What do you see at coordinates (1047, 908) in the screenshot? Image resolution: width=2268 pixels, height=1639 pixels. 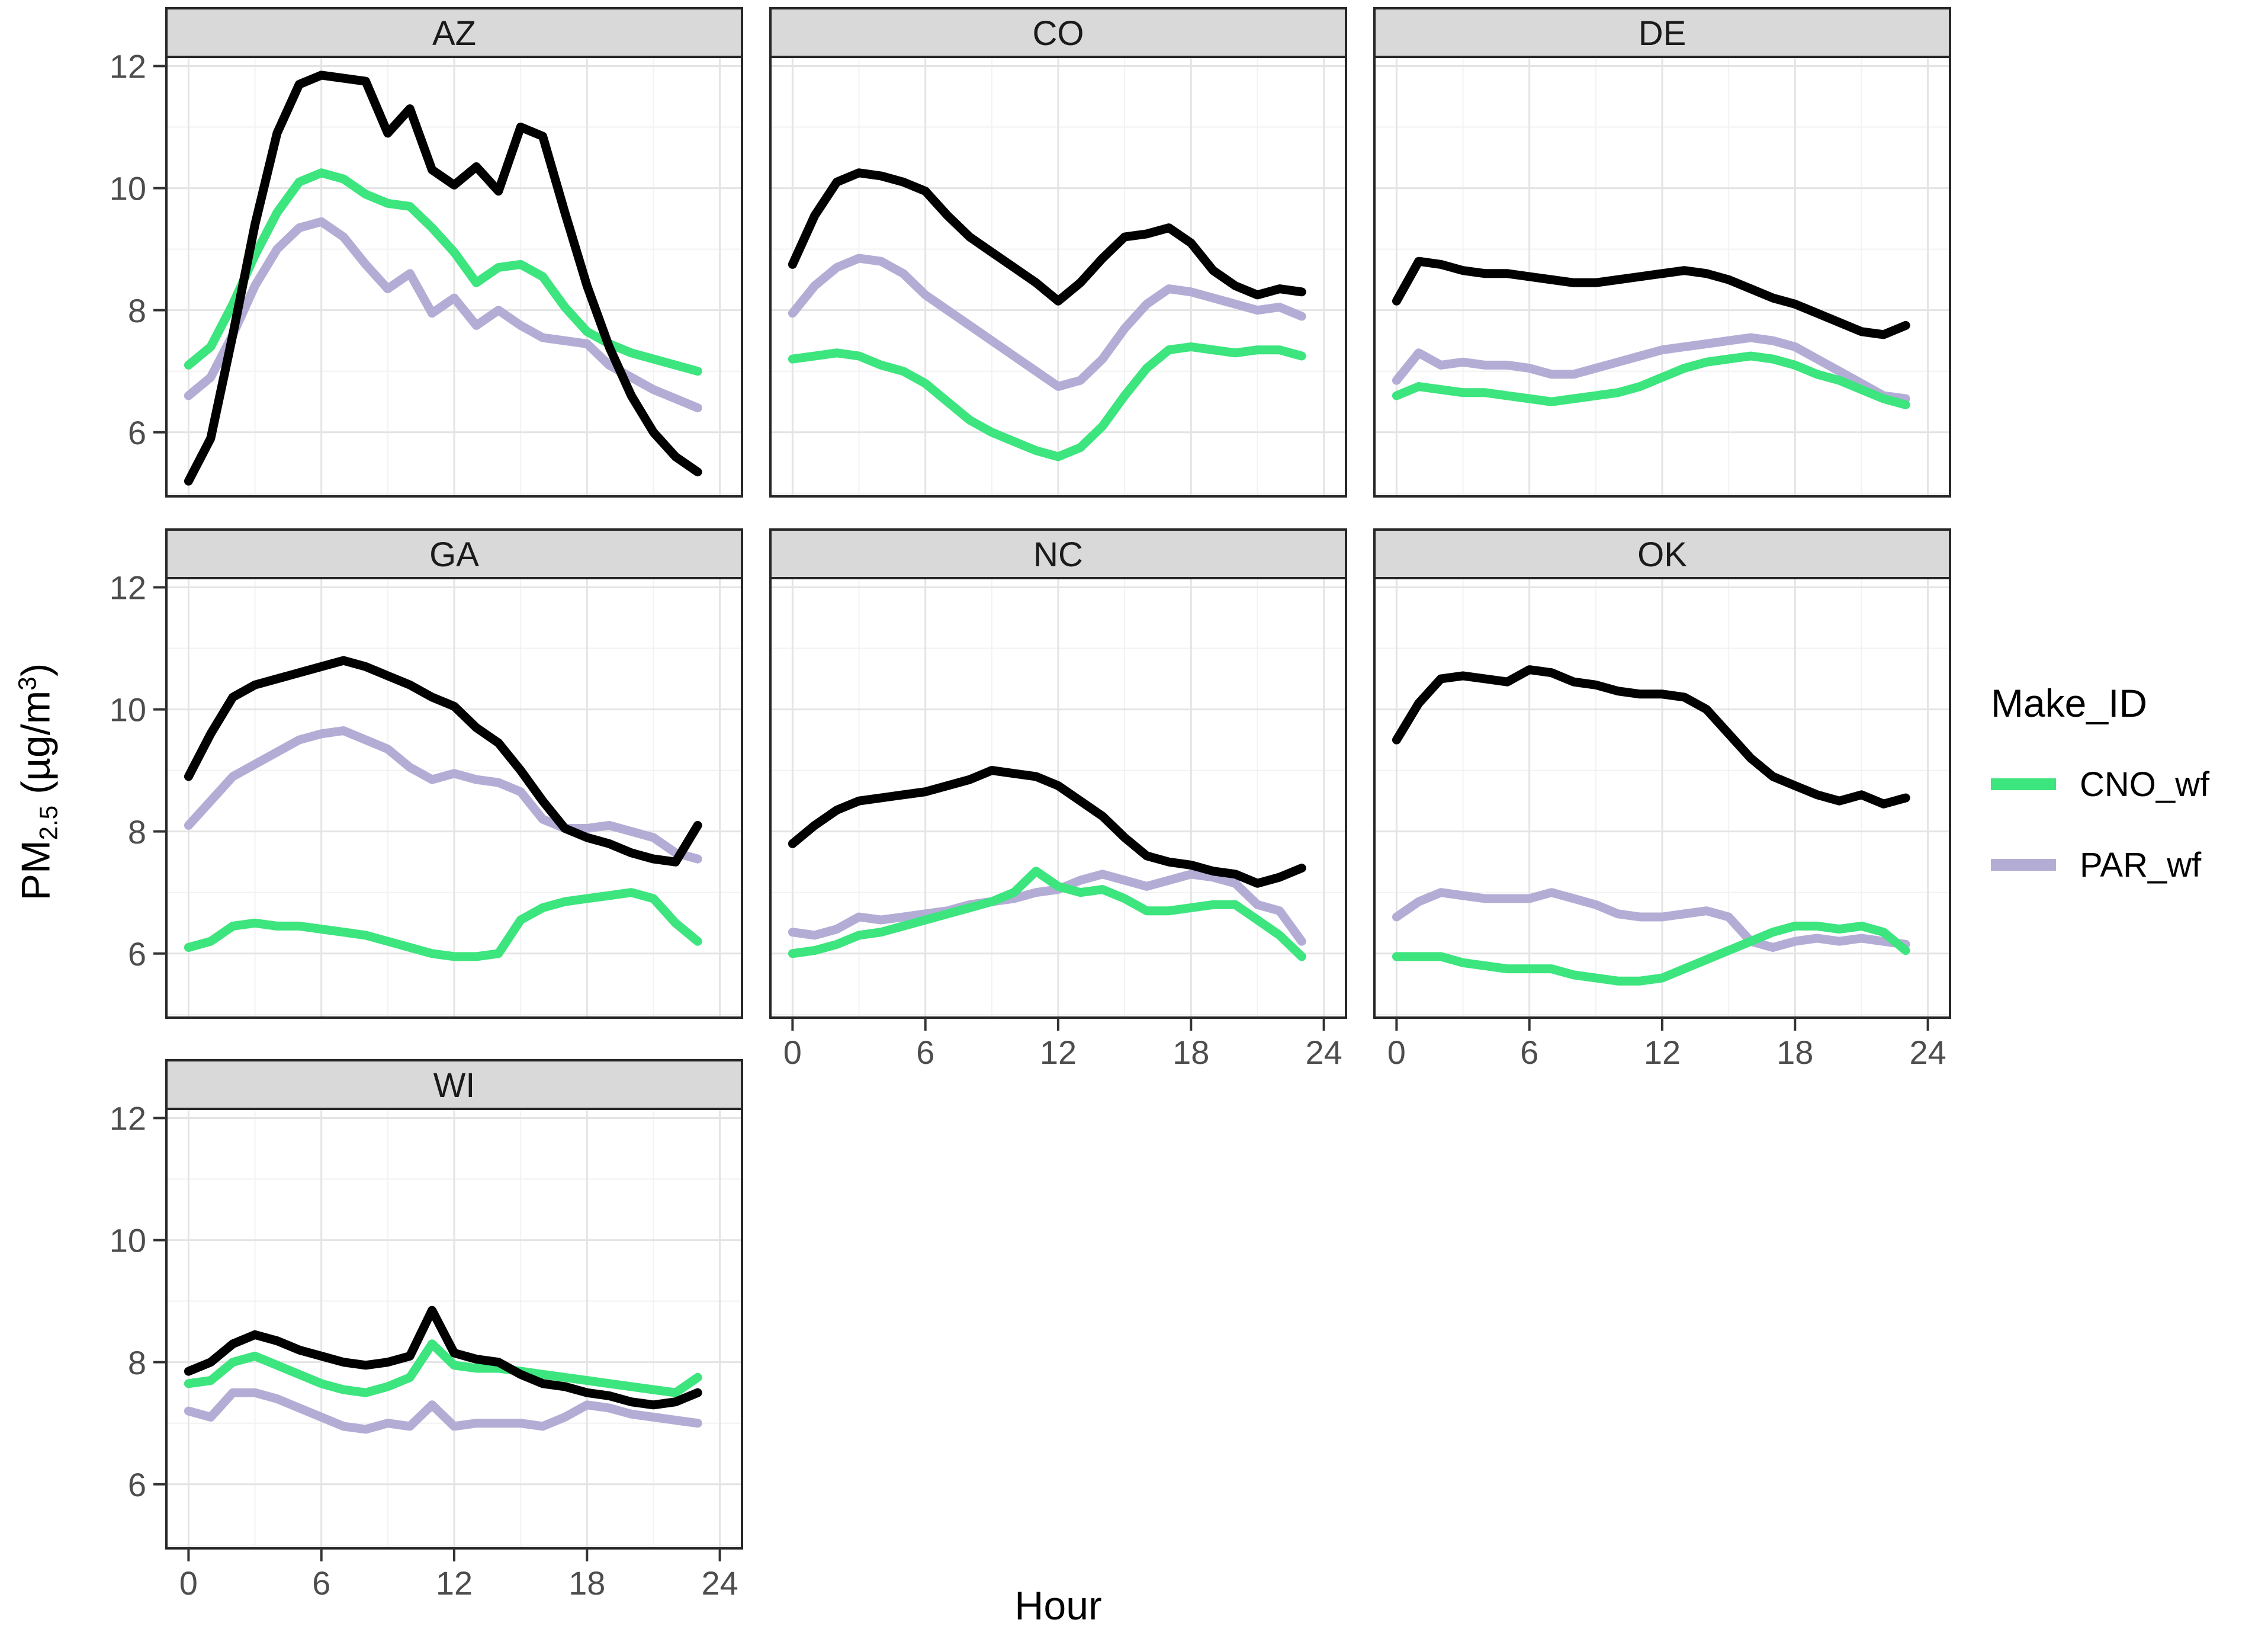 I see `series-line-PAR_wf-NC` at bounding box center [1047, 908].